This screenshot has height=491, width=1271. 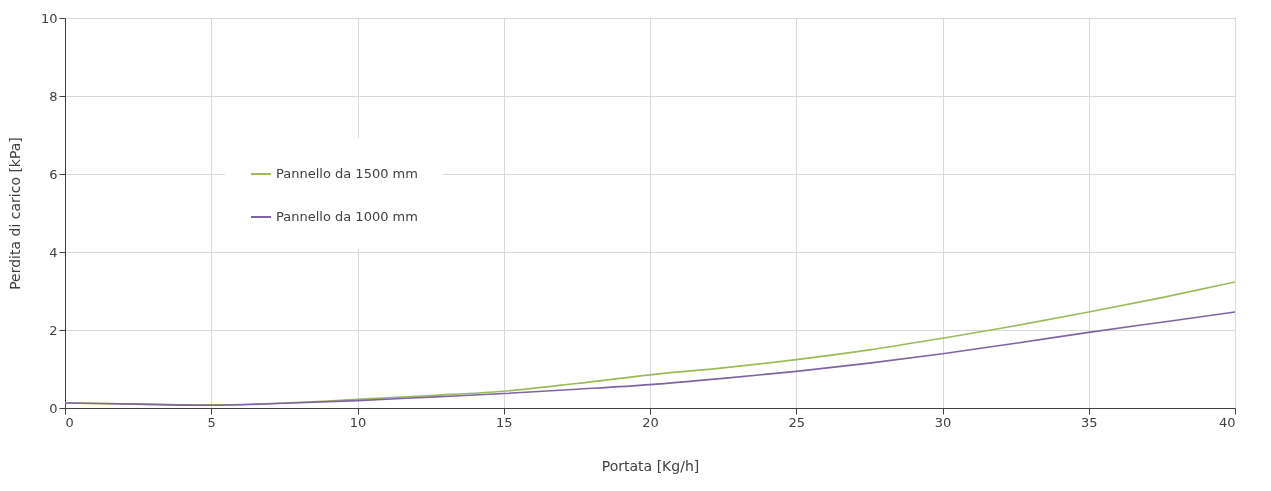 What do you see at coordinates (650, 465) in the screenshot?
I see `x-axis-title: Portata [Kg/h]` at bounding box center [650, 465].